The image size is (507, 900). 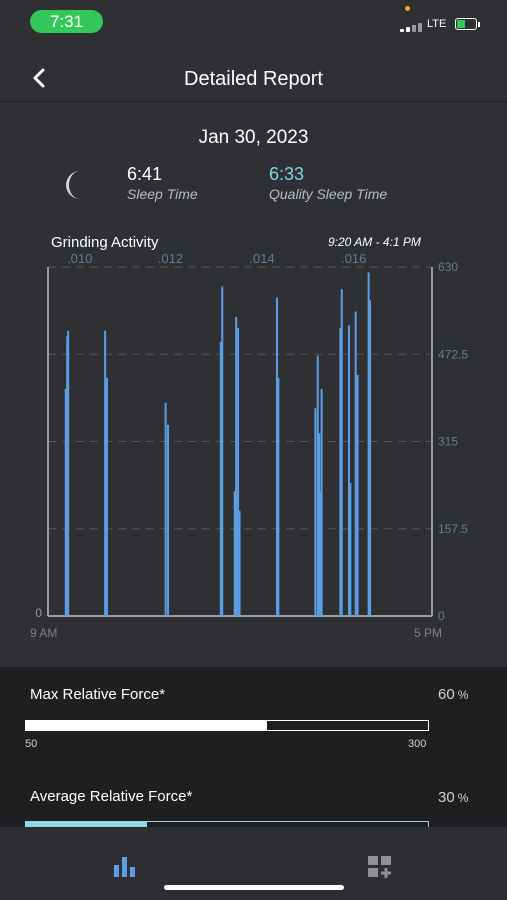 I want to click on right-axis-tick-label: 157.5, so click(x=453, y=529).